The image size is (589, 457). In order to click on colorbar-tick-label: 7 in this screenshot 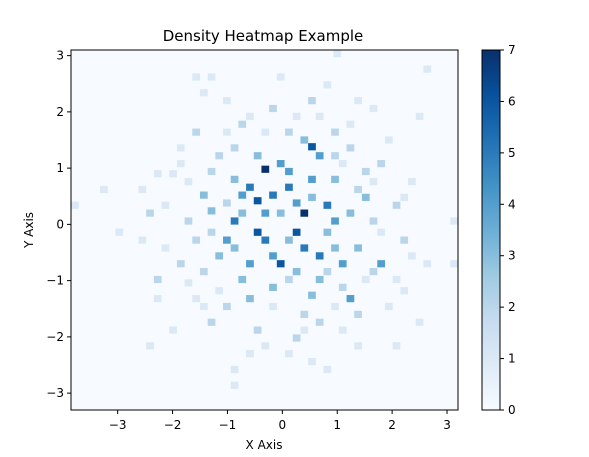, I will do `click(512, 50)`.